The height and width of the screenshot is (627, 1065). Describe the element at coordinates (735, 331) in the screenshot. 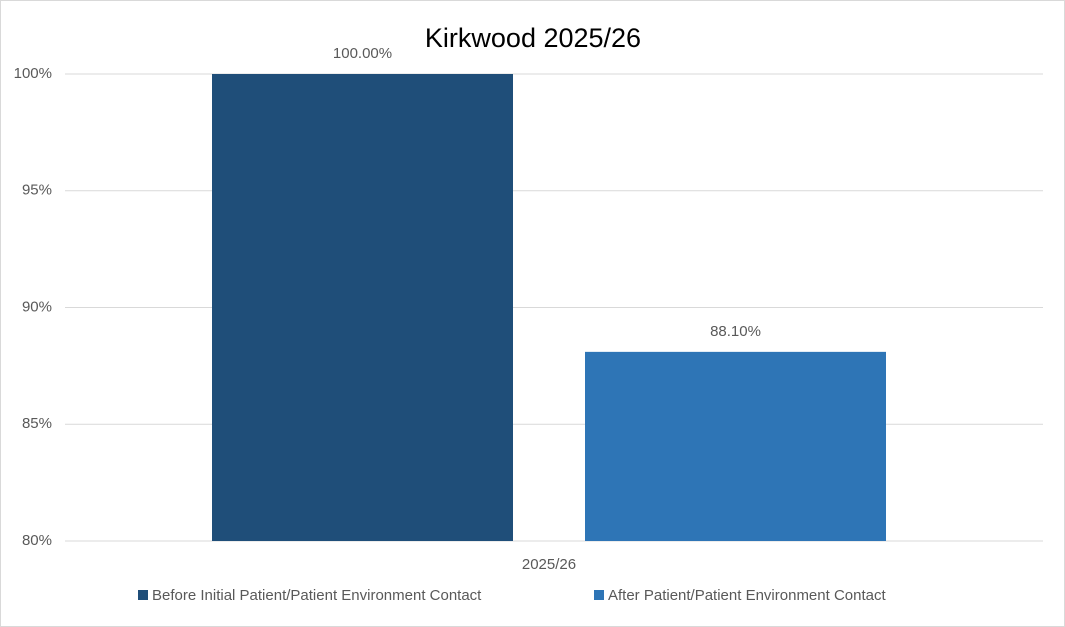

I see `value-label: 88.10%` at that location.